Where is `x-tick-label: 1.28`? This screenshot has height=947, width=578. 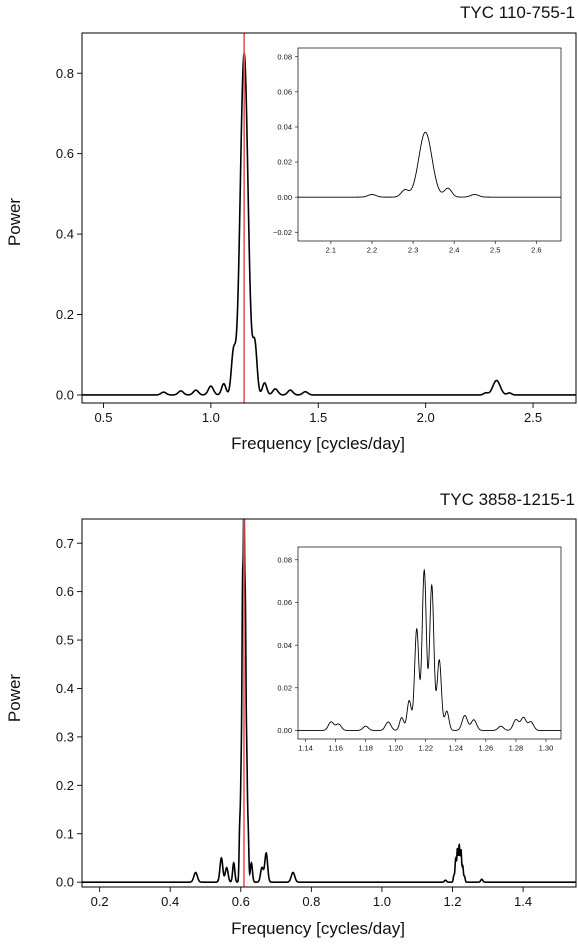
x-tick-label: 1.28 is located at coordinates (516, 748).